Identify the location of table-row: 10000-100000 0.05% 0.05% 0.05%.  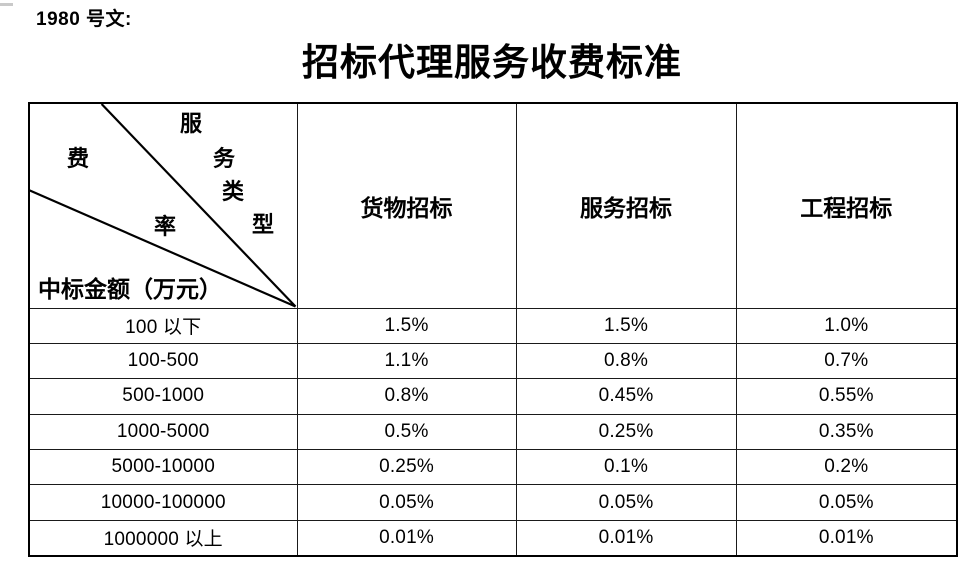
(493, 502).